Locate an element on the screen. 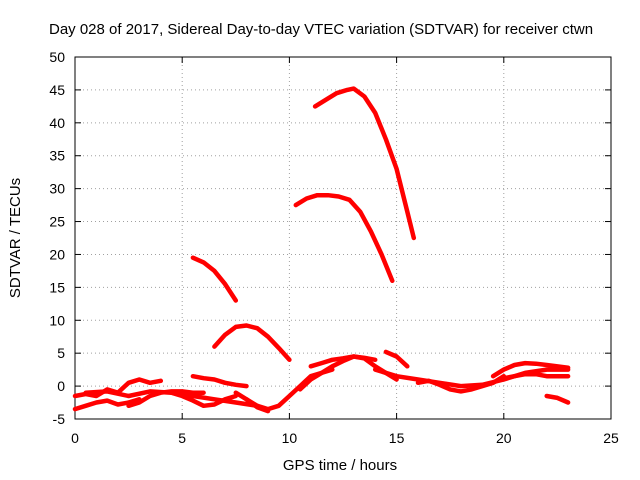  x-tick-label: 15 is located at coordinates (397, 438).